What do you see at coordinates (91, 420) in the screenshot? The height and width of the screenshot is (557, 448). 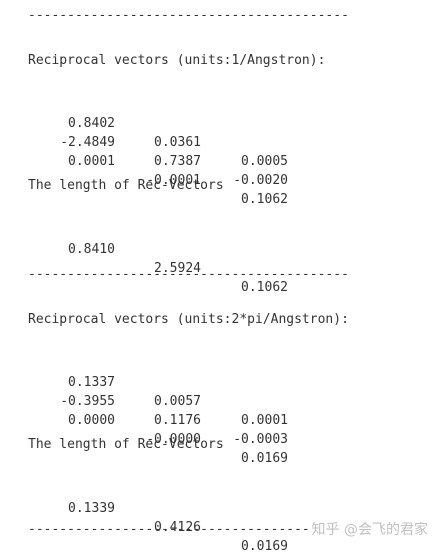 I see `matrix-cell: 0.0000` at bounding box center [91, 420].